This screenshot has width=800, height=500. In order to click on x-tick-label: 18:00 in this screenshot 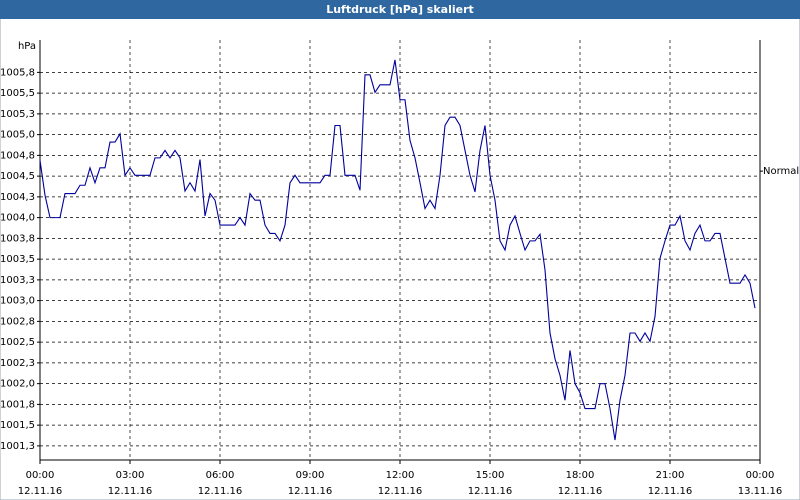, I will do `click(580, 475)`.